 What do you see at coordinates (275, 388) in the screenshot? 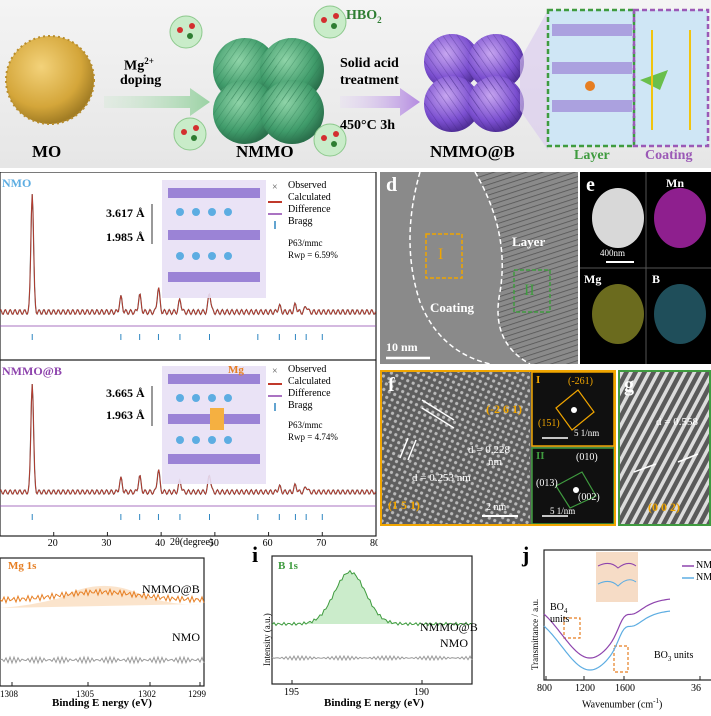
I see `legend-glyphs-nmmob: ×` at bounding box center [275, 388].